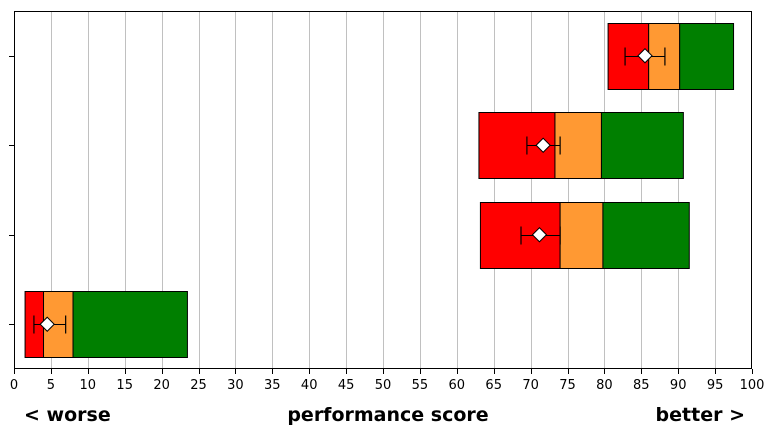 This screenshot has height=428, width=779. What do you see at coordinates (678, 385) in the screenshot?
I see `x-tick-label: 90` at bounding box center [678, 385].